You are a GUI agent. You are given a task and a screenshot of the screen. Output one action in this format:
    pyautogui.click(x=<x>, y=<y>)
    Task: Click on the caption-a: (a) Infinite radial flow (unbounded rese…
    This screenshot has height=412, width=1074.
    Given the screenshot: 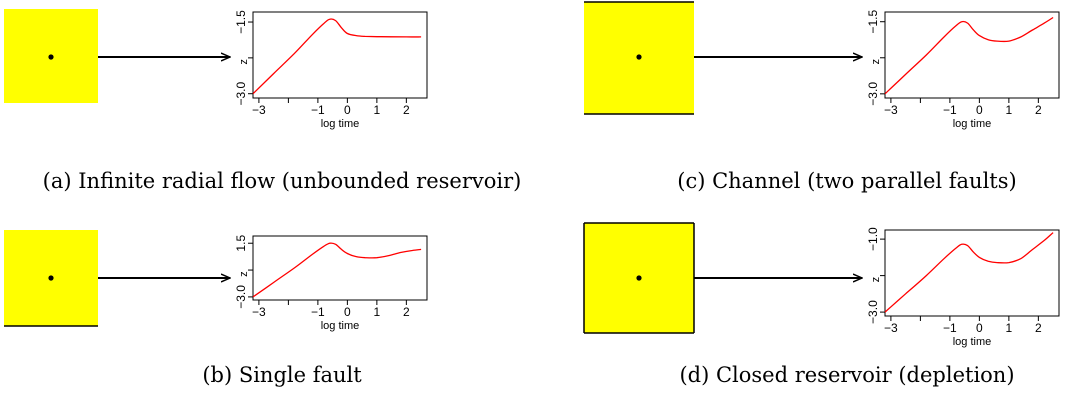 What is the action you would take?
    pyautogui.click(x=282, y=181)
    